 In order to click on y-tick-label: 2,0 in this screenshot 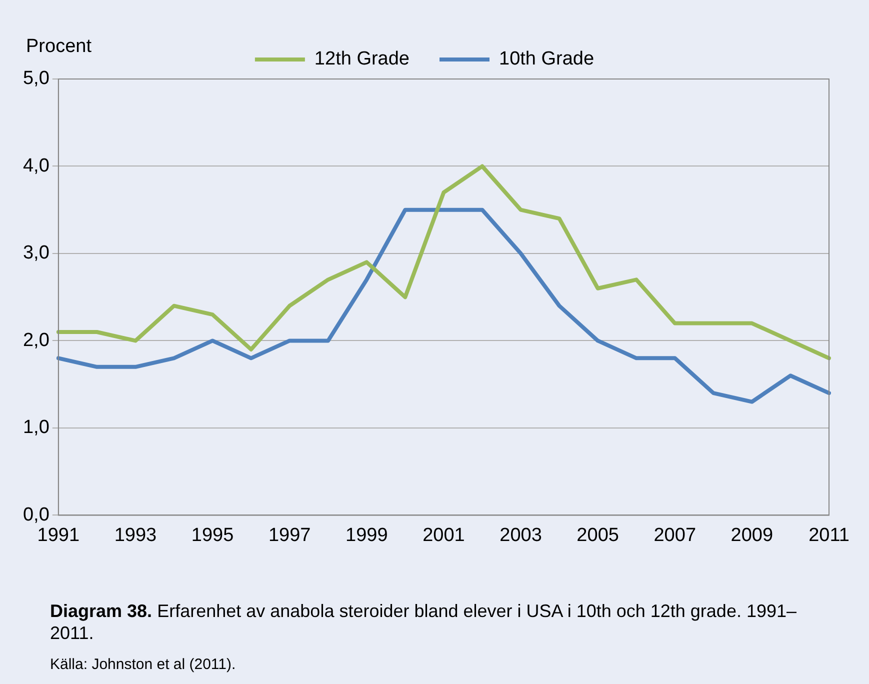, I will do `click(36, 340)`.